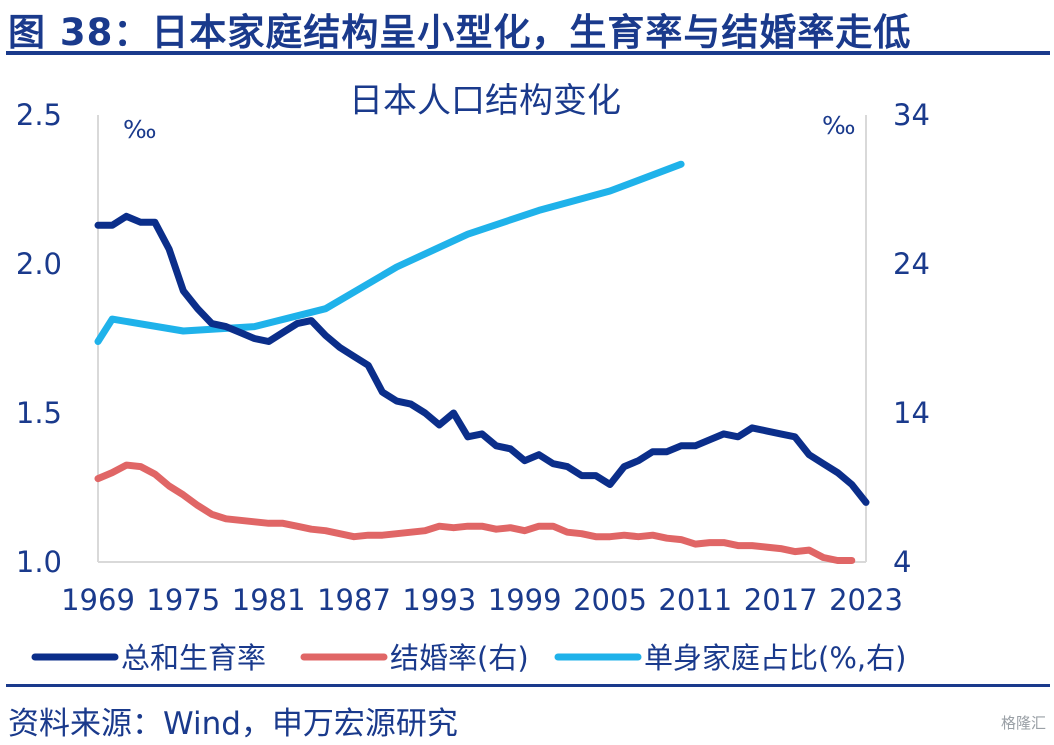  What do you see at coordinates (911, 413) in the screenshot?
I see `right-y-tick-label: 14` at bounding box center [911, 413].